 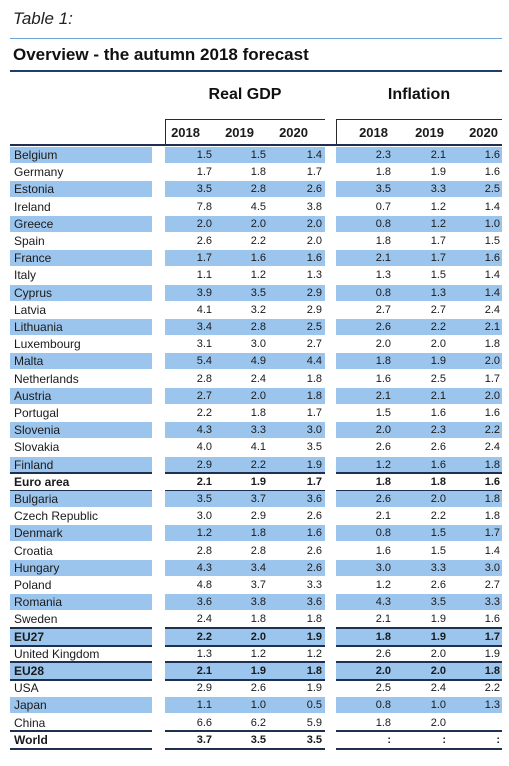 What do you see at coordinates (204, 447) in the screenshot?
I see `gdp-value-2018: 4.0` at bounding box center [204, 447].